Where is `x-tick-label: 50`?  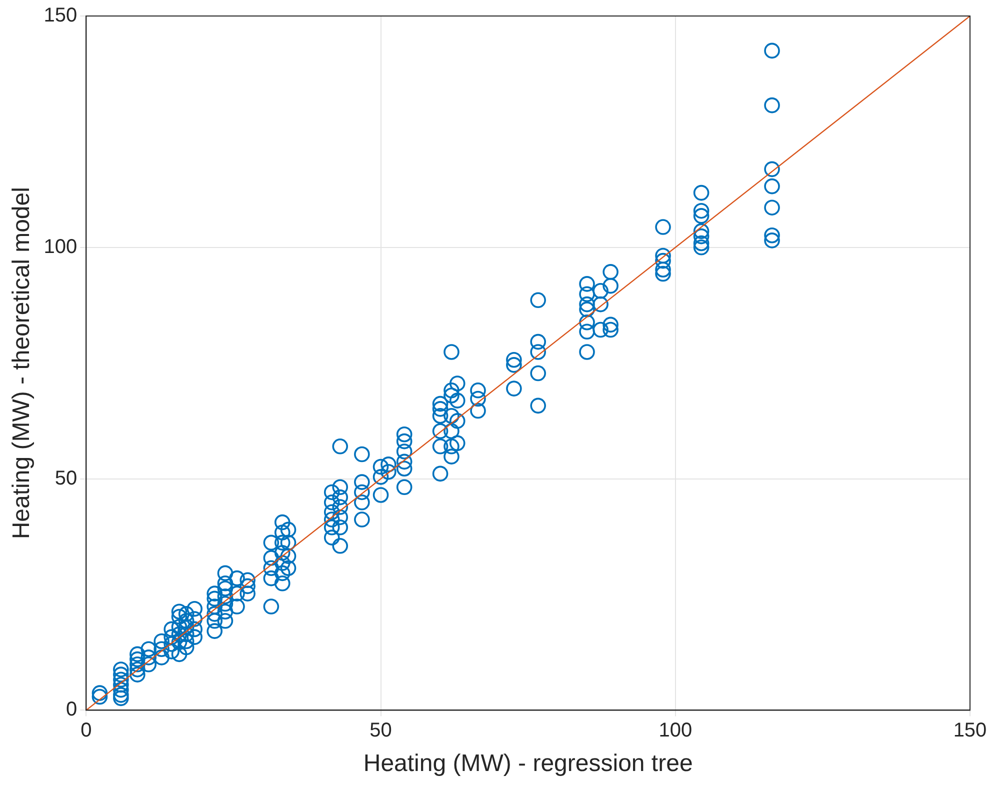
x-tick-label: 50 is located at coordinates (381, 731).